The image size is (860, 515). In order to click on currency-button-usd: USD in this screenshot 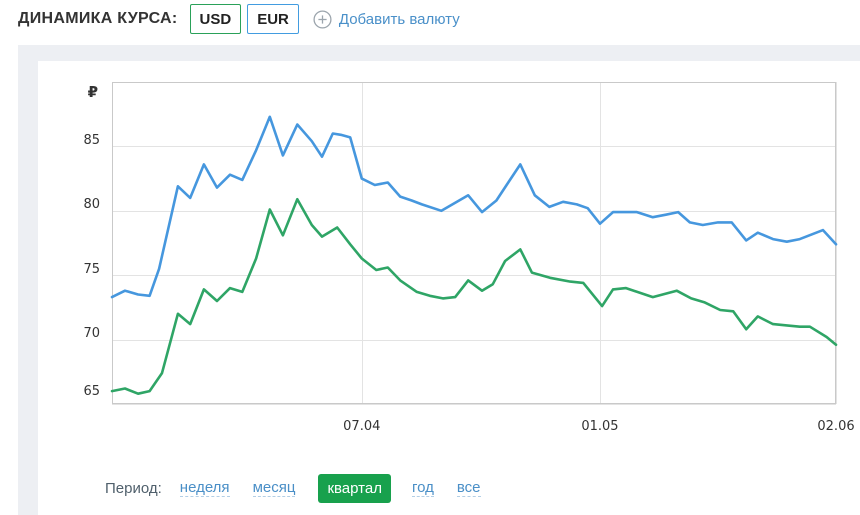, I will do `click(215, 19)`.